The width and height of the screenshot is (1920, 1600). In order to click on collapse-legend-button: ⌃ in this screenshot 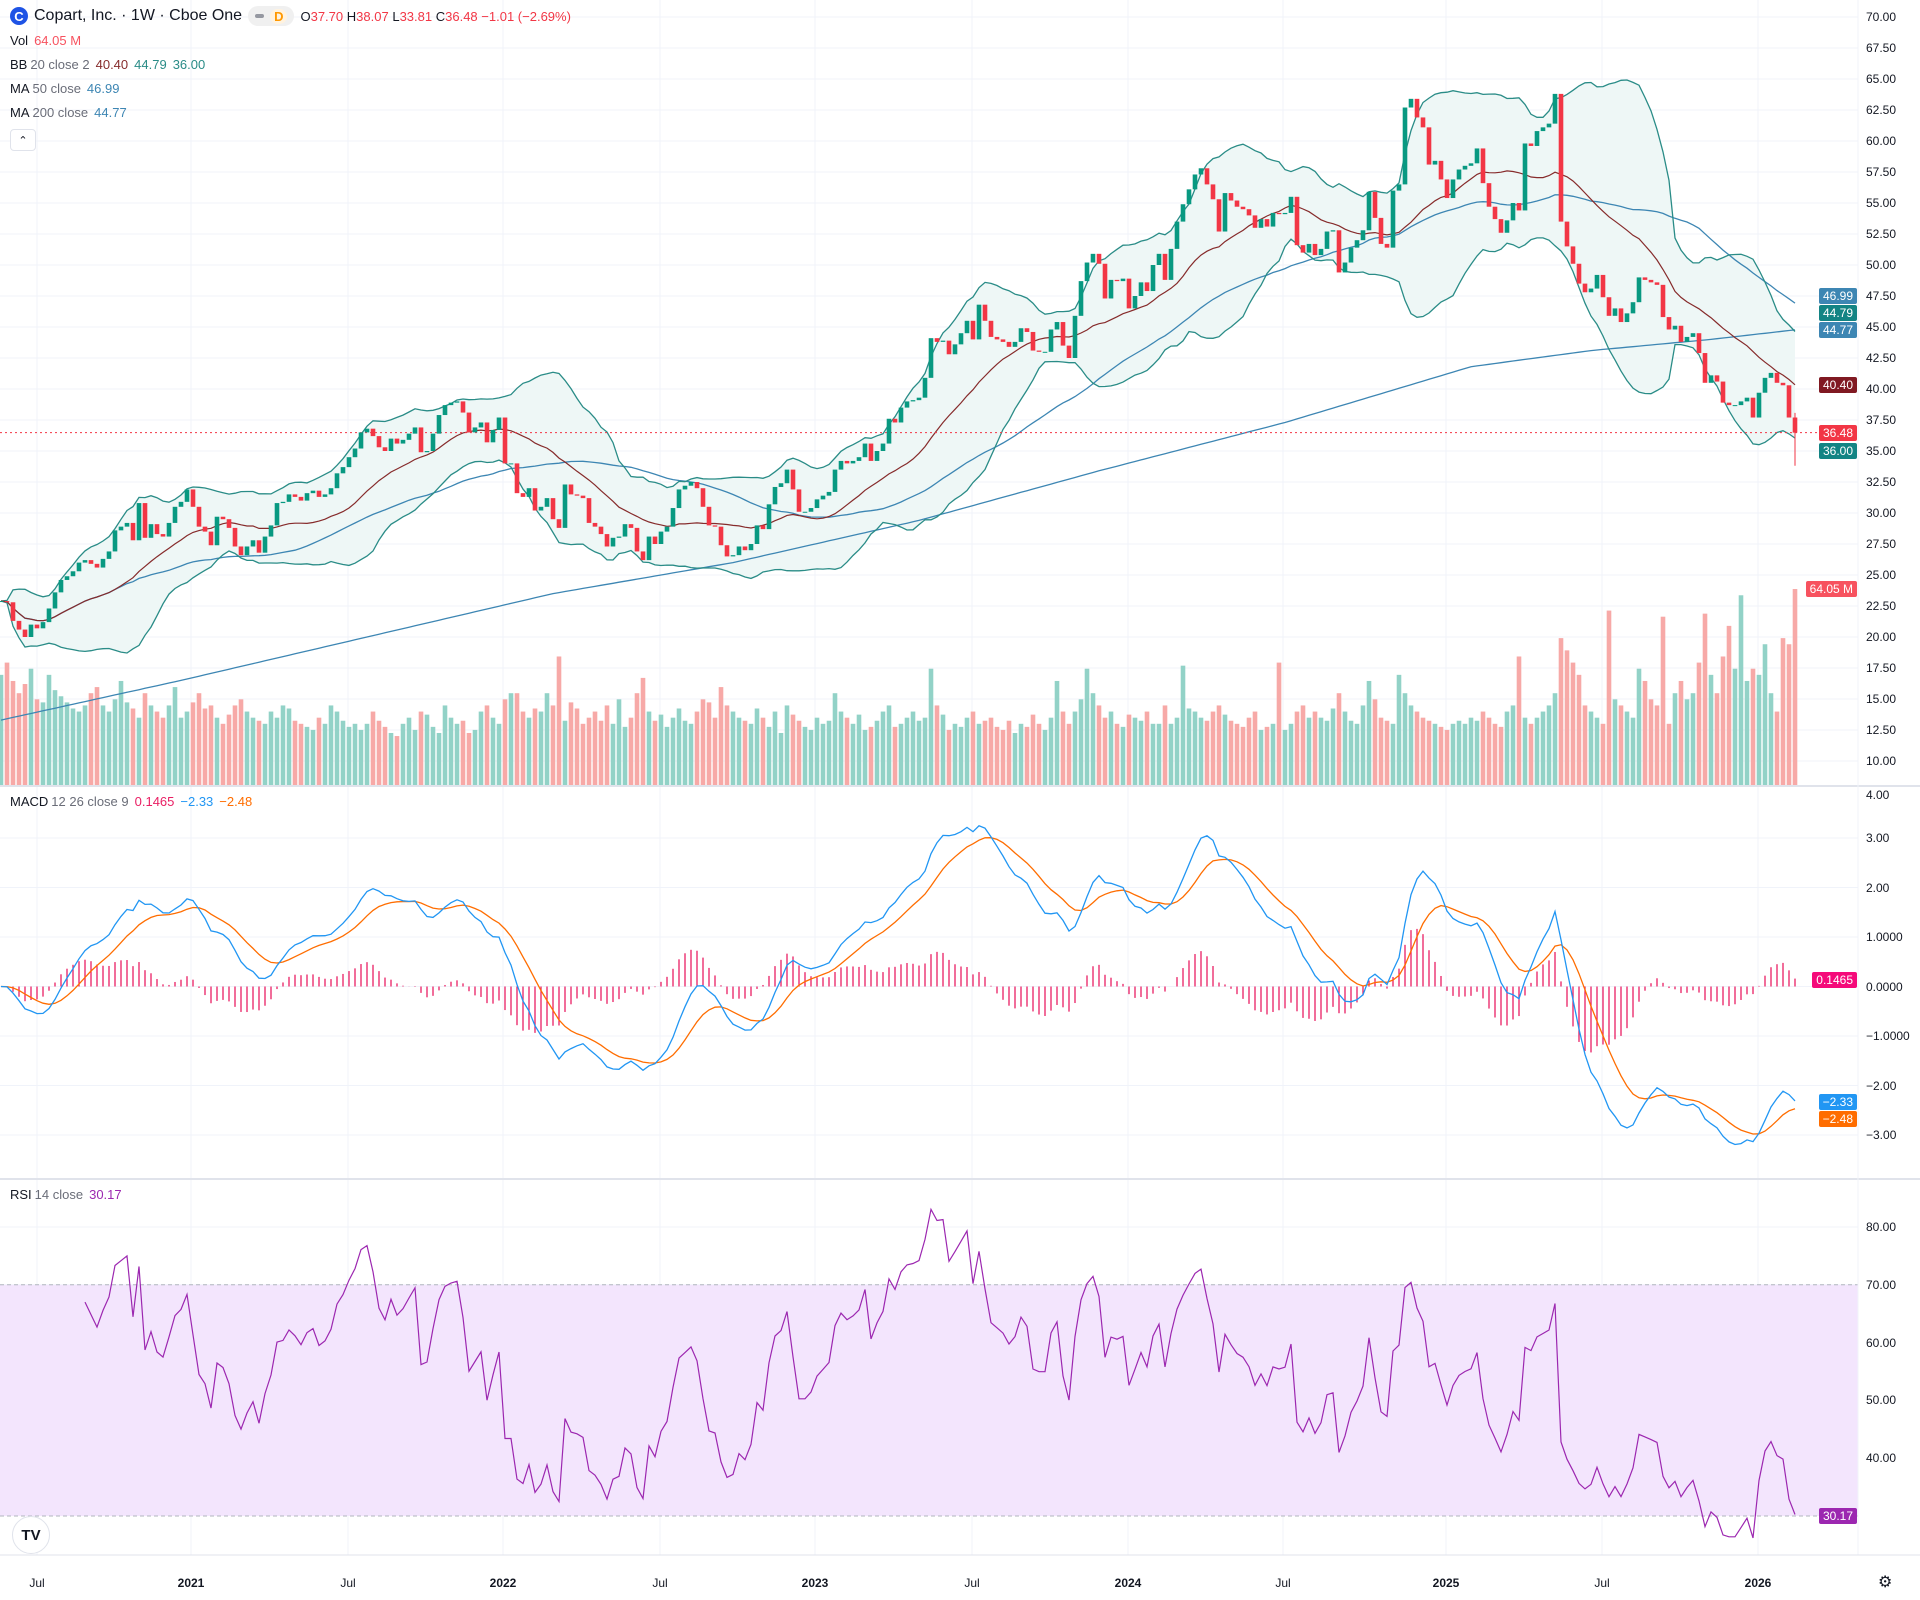, I will do `click(23, 140)`.